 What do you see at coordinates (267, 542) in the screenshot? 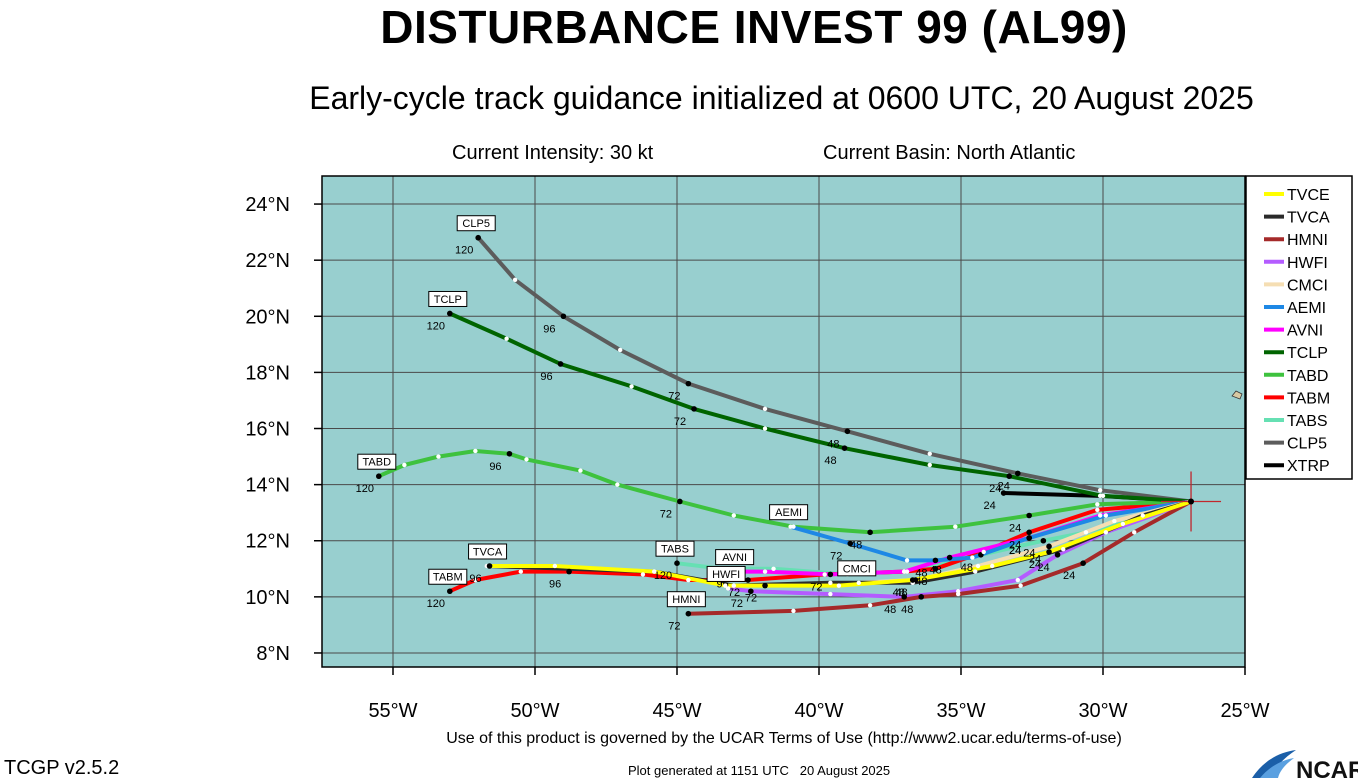
I see `y-tick-label: 12°N` at bounding box center [267, 542].